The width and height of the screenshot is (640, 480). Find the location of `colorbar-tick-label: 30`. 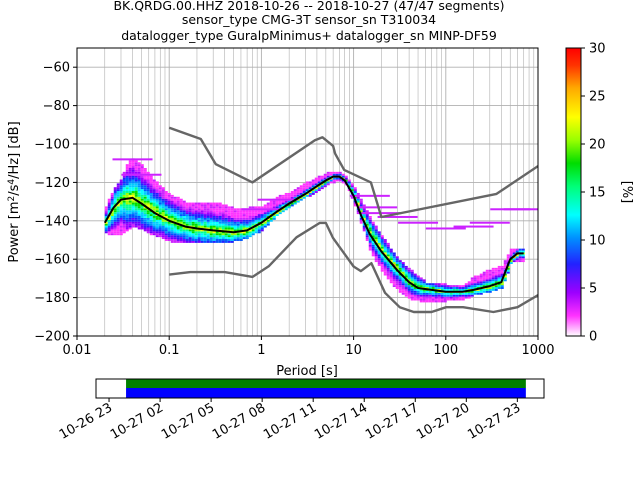

colorbar-tick-label: 30 is located at coordinates (597, 49).